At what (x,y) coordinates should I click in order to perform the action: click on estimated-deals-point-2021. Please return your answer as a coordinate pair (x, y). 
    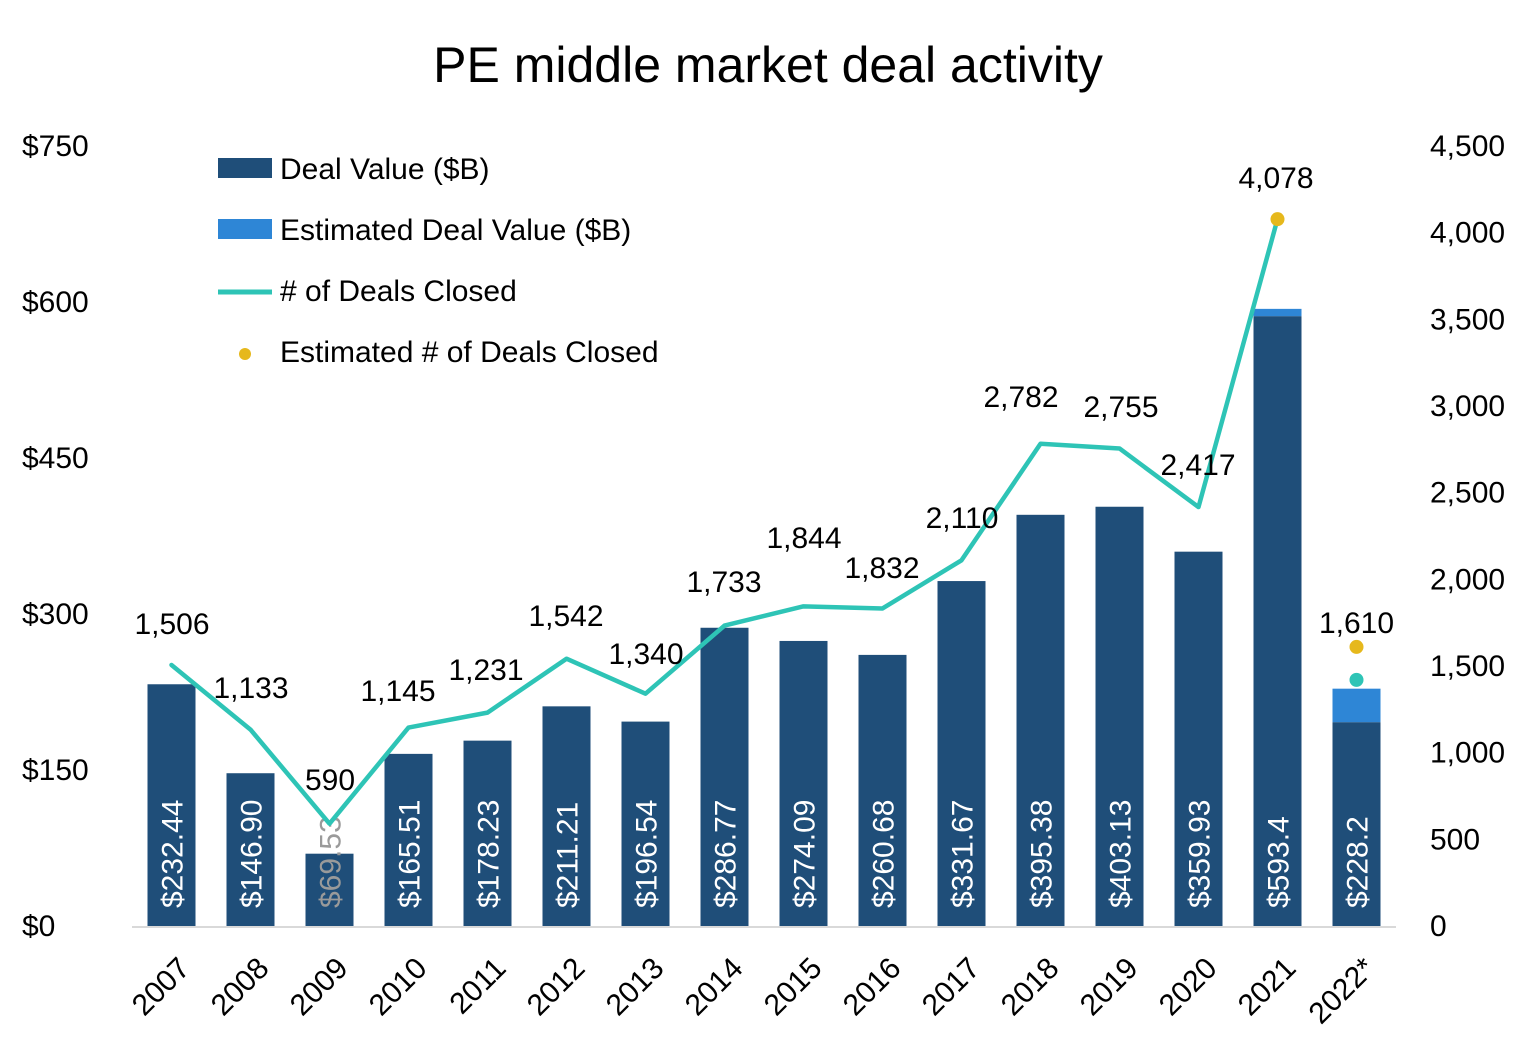
    Looking at the image, I should click on (1277, 219).